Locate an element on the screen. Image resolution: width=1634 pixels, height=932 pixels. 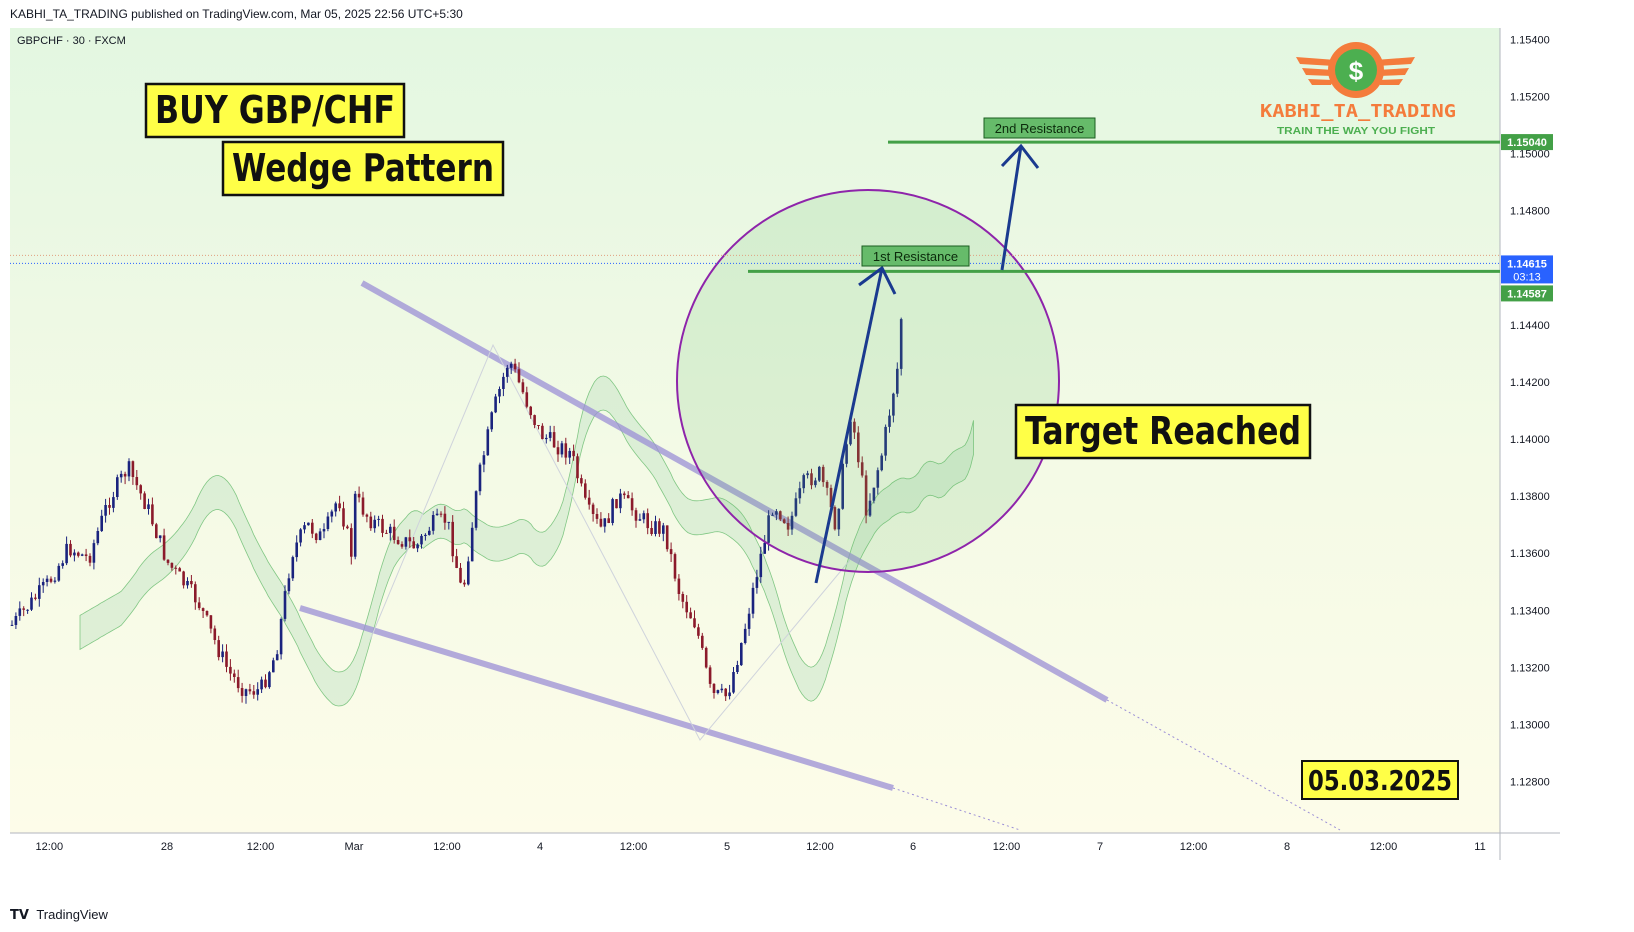
wave-guide is located at coordinates (610, 542).